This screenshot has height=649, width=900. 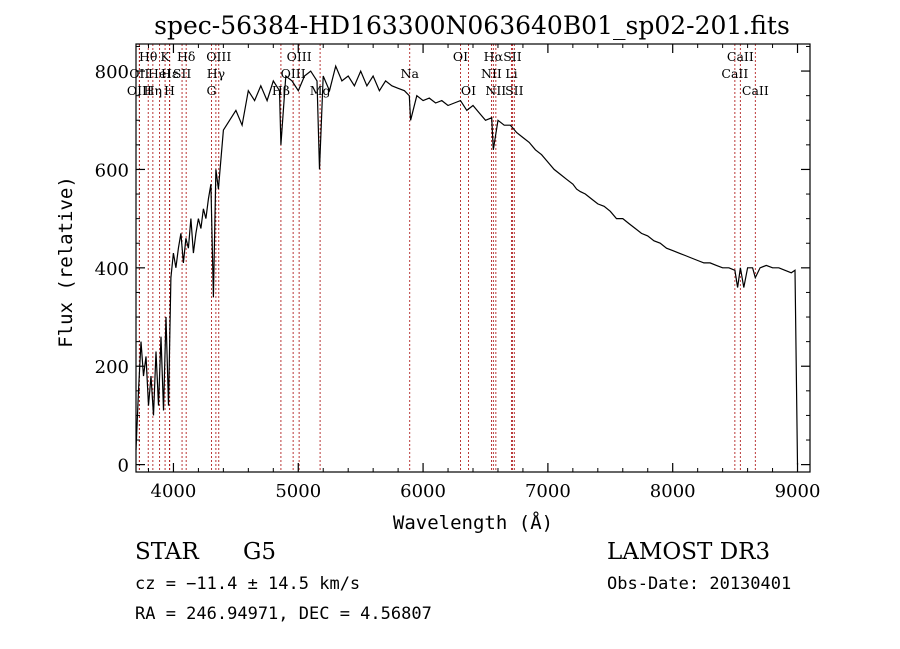 What do you see at coordinates (174, 491) in the screenshot?
I see `x-tick-label: 4000` at bounding box center [174, 491].